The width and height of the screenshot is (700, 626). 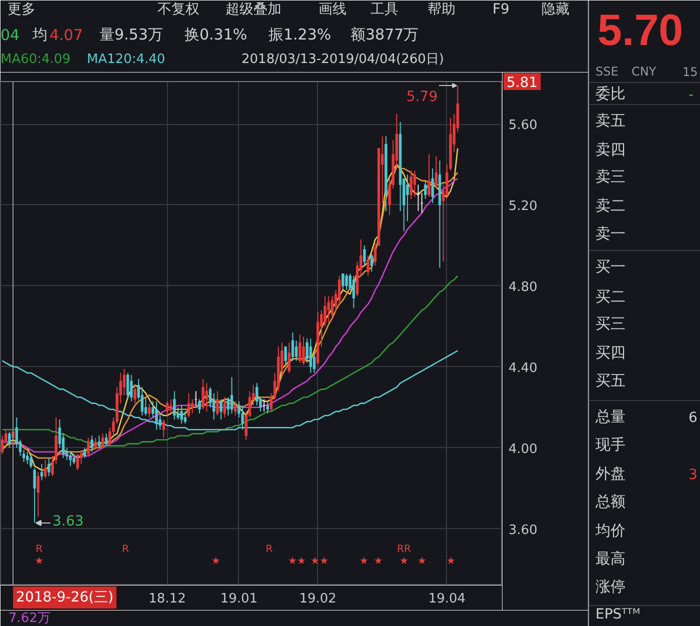 What do you see at coordinates (611, 323) in the screenshot?
I see `text: 买三` at bounding box center [611, 323].